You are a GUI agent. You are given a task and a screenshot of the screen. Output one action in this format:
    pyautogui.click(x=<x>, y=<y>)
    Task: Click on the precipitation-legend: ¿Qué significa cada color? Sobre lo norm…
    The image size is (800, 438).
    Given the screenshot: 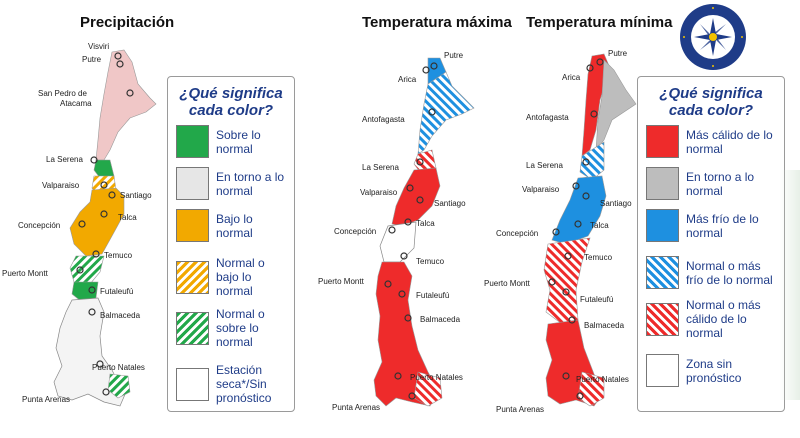 What is the action you would take?
    pyautogui.click(x=231, y=244)
    